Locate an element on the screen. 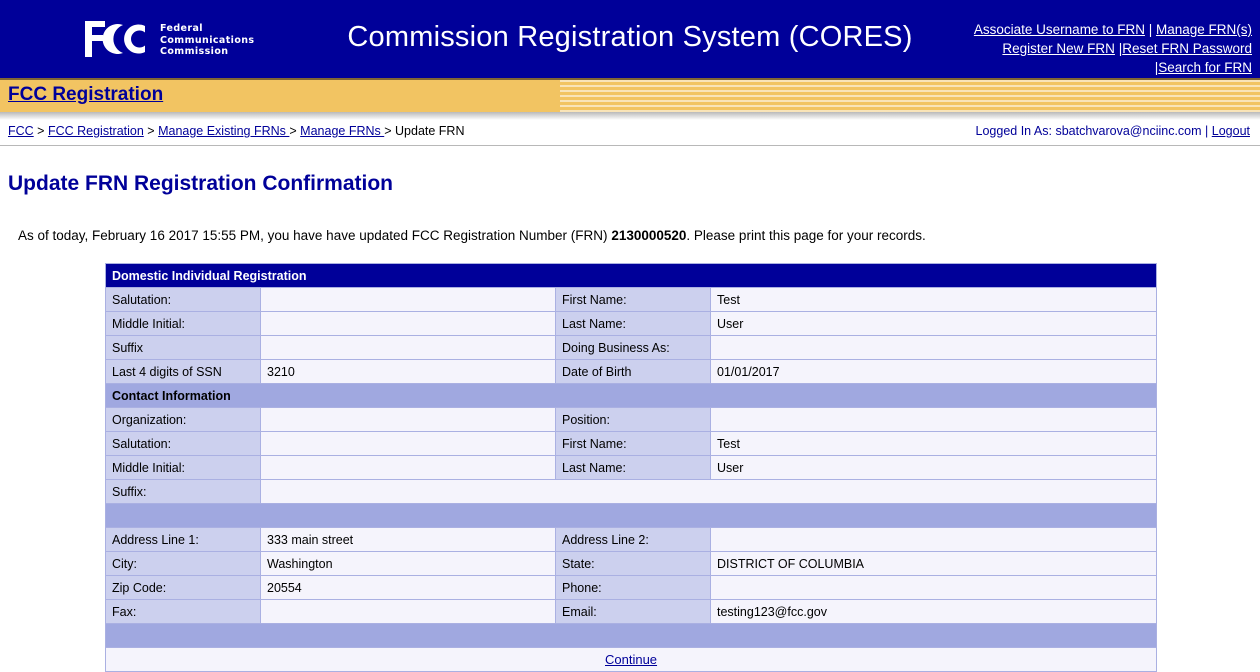 Image resolution: width=1260 pixels, height=672 pixels. value-city: Washington is located at coordinates (408, 563).